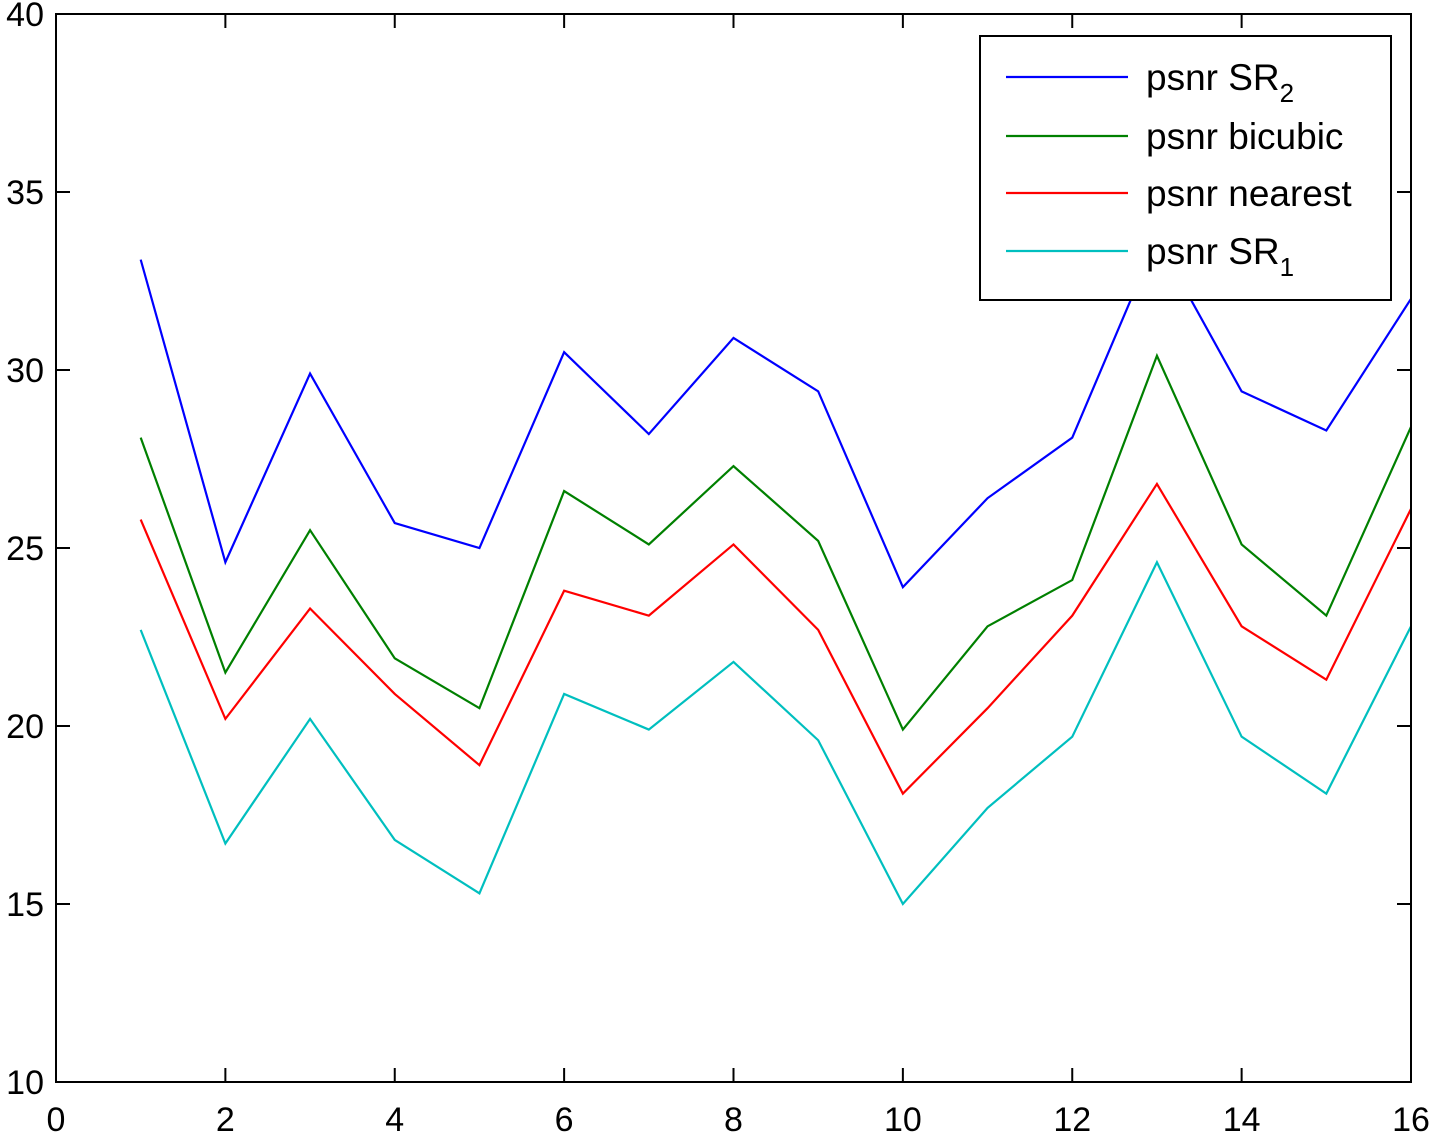 This screenshot has width=1437, height=1137. I want to click on y-tick-label: 40, so click(25, 17).